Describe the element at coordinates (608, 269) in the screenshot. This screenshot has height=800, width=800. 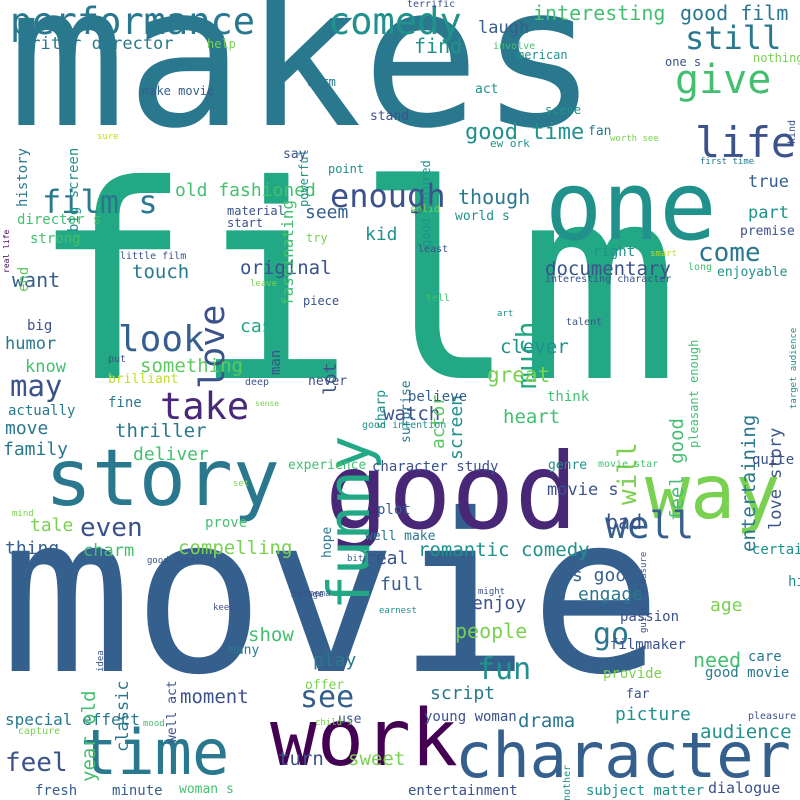
I see `cloud-word: documentary` at that location.